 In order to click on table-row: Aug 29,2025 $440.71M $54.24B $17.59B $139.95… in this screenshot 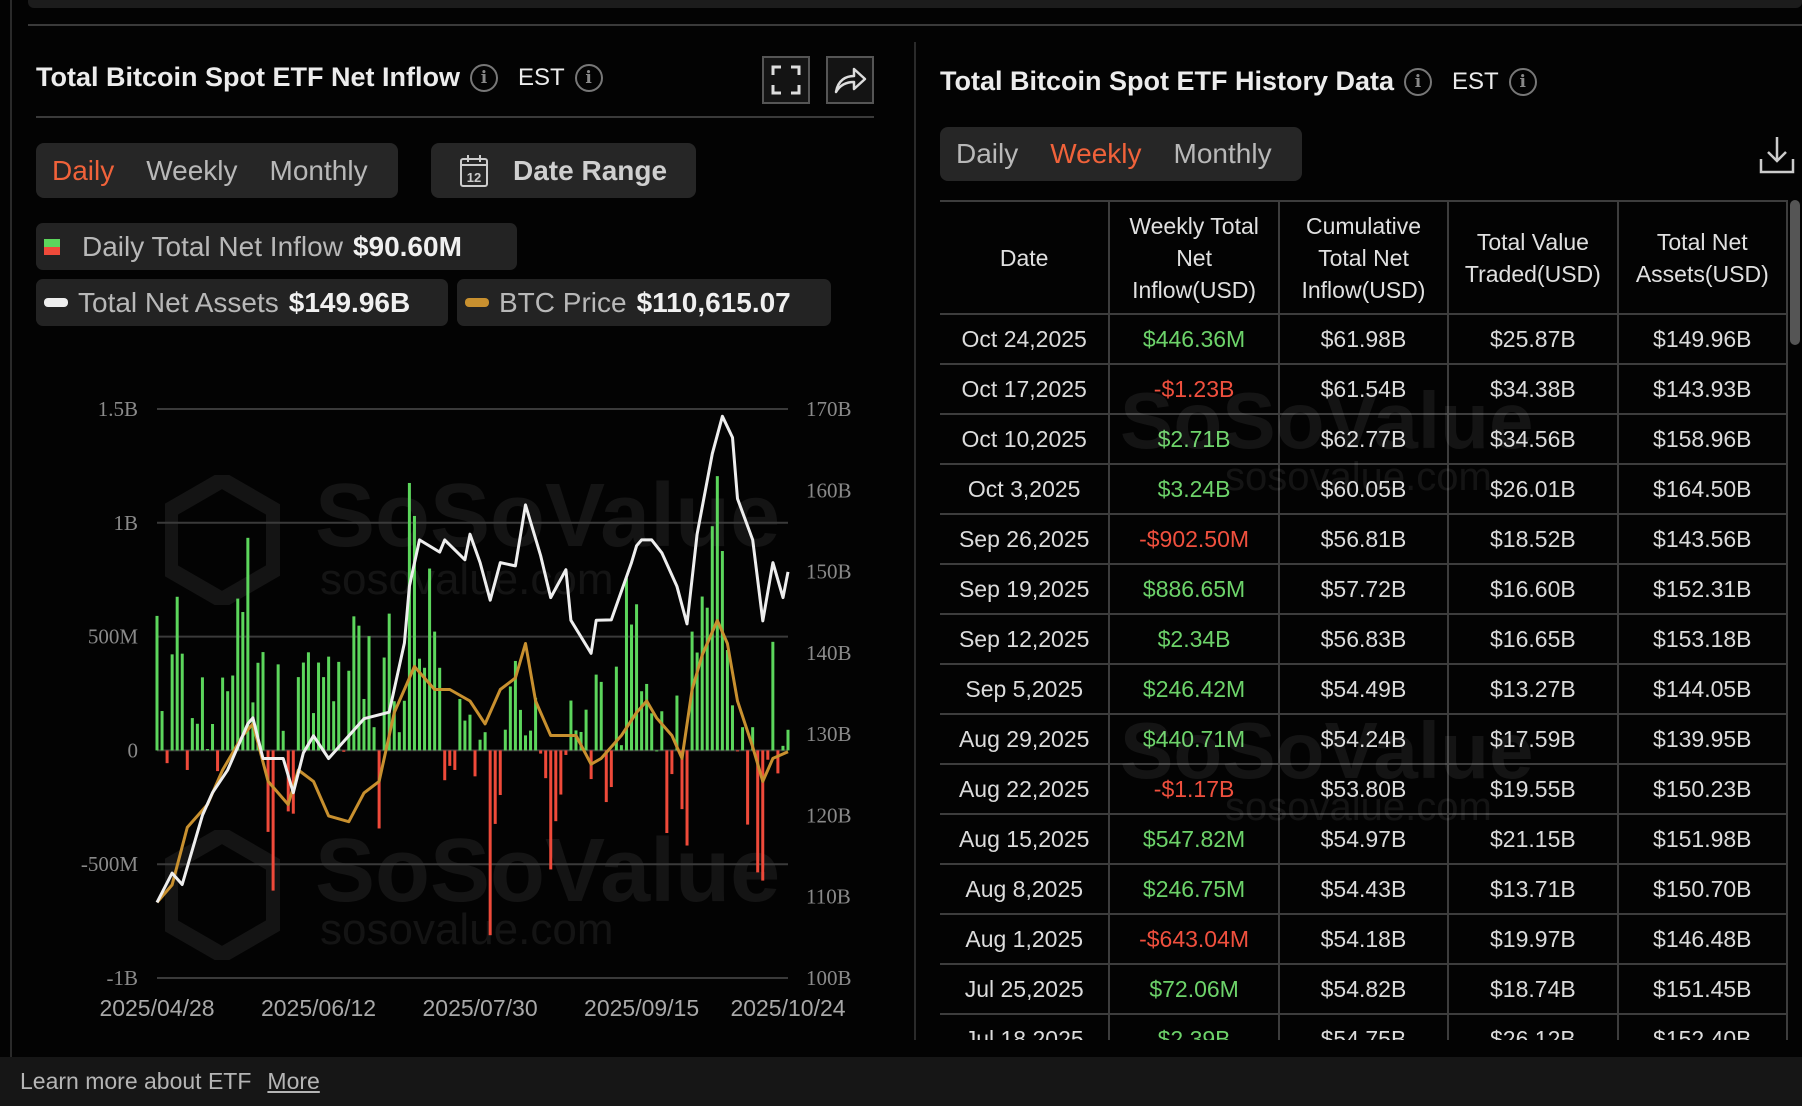, I will do `click(1364, 739)`.